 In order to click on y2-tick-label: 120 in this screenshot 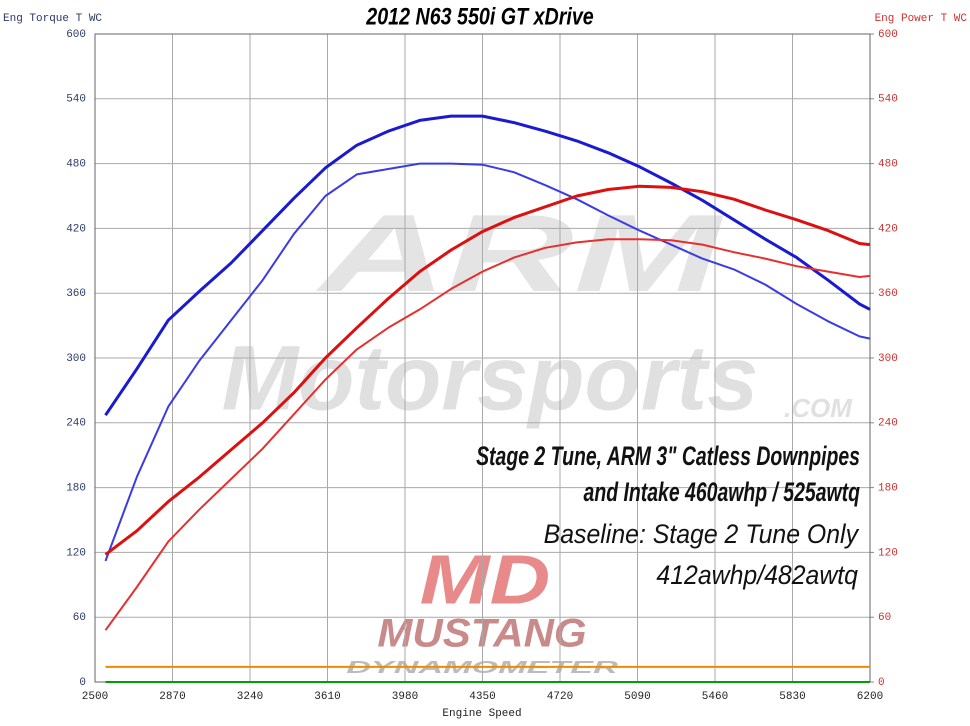, I will do `click(888, 553)`.